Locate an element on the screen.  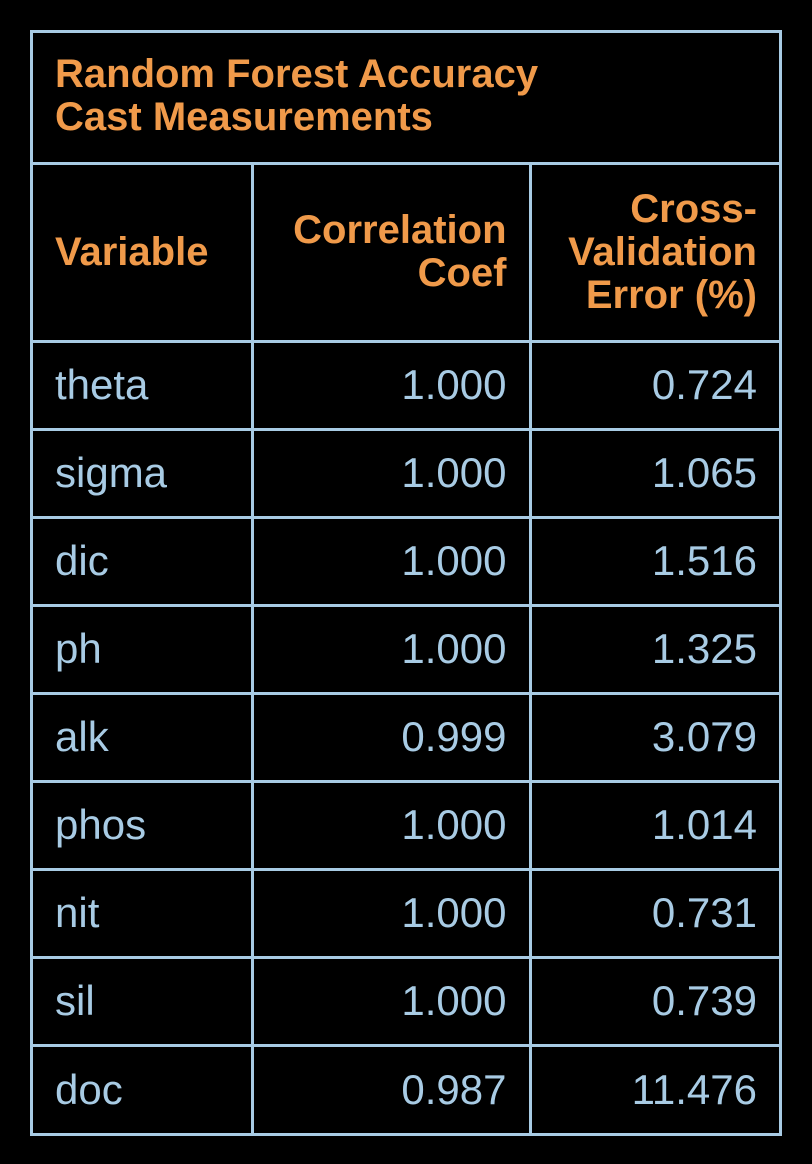
table-row: phos 1.000 1.014 is located at coordinates (406, 825).